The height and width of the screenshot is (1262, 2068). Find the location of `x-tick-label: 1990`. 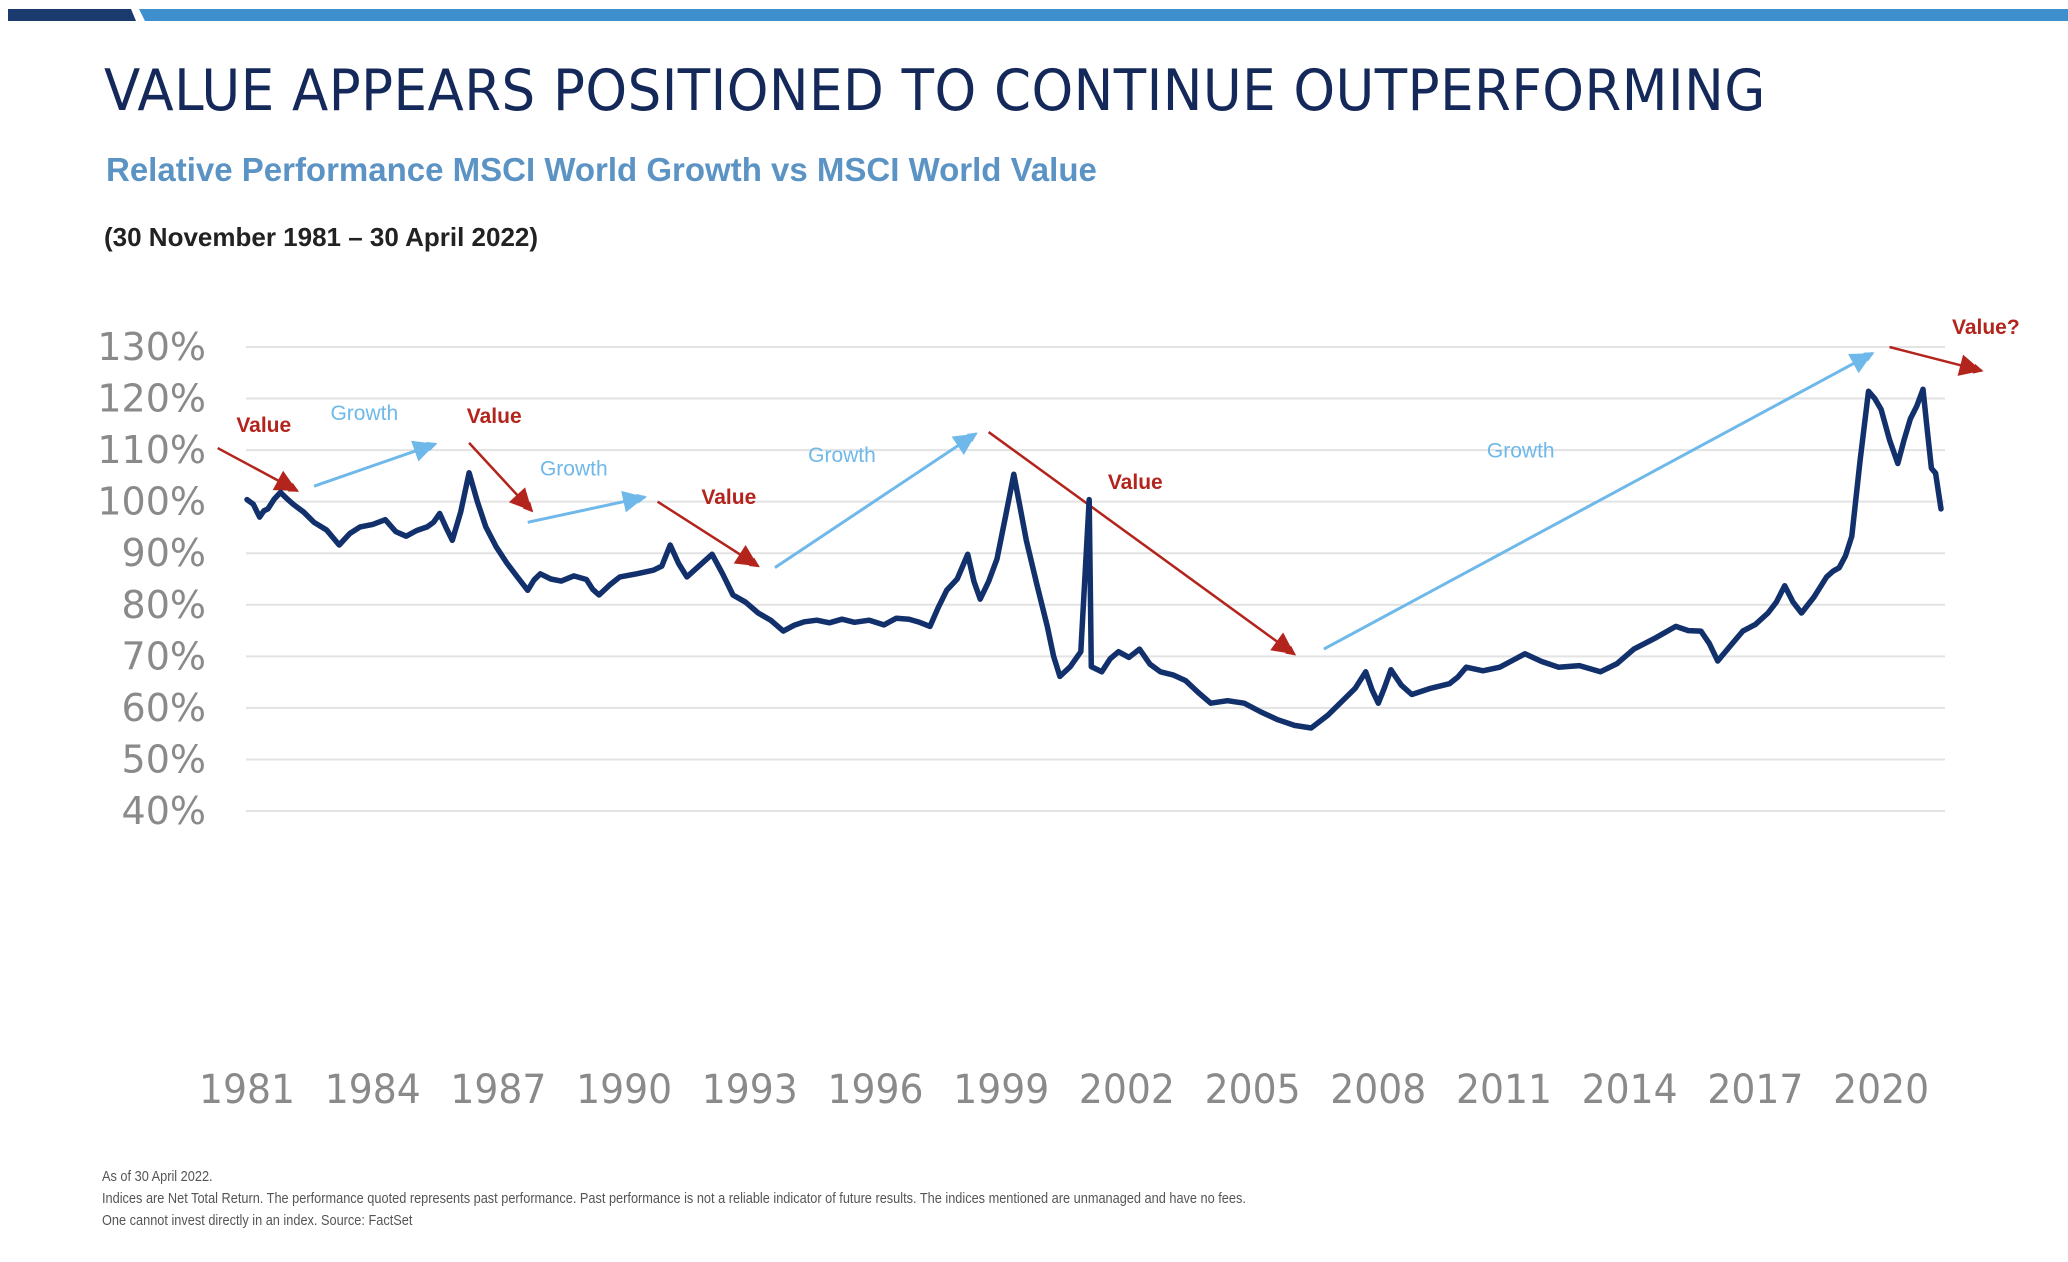

x-tick-label: 1990 is located at coordinates (624, 1090).